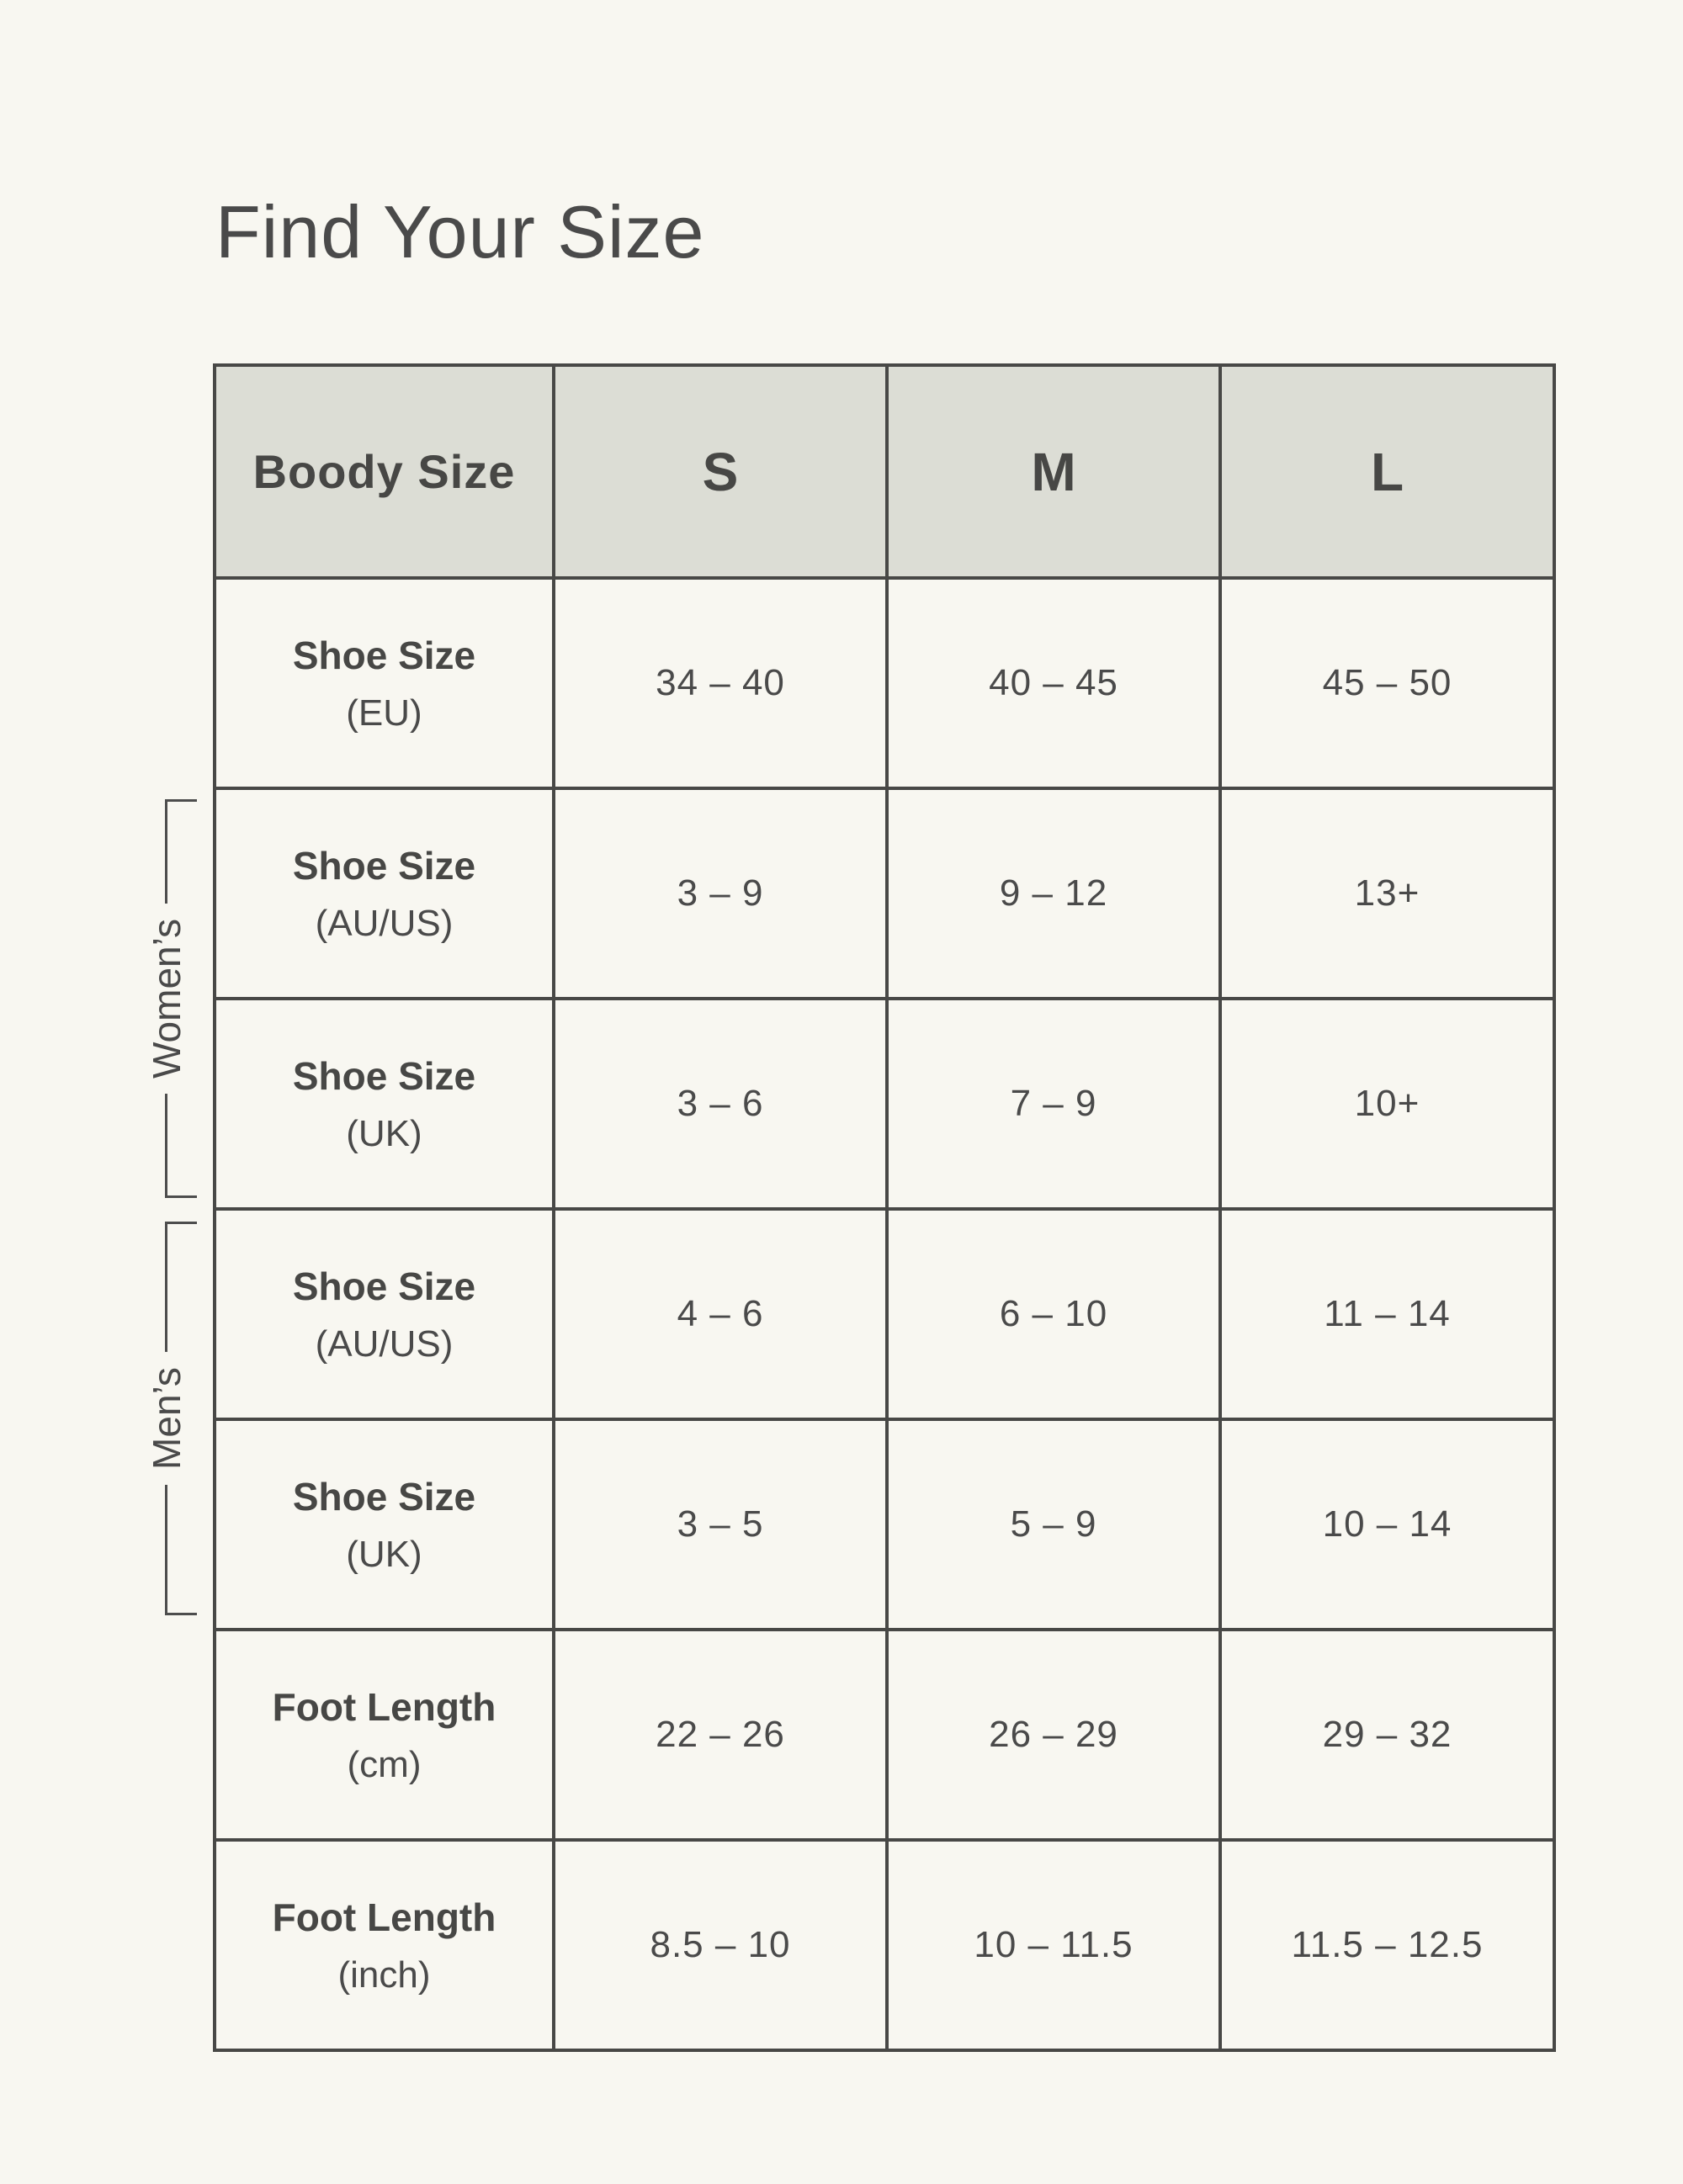 The image size is (1683, 2184). What do you see at coordinates (1054, 1525) in the screenshot?
I see `value-cell-m: 5 – 9` at bounding box center [1054, 1525].